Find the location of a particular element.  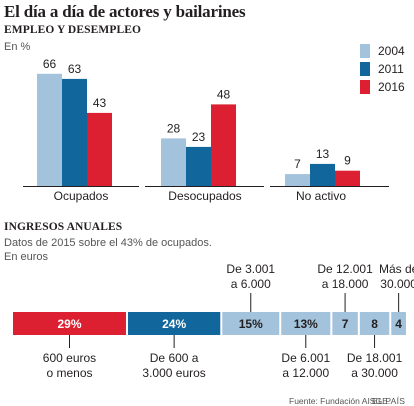

employment-unit-note: En % is located at coordinates (17, 47).